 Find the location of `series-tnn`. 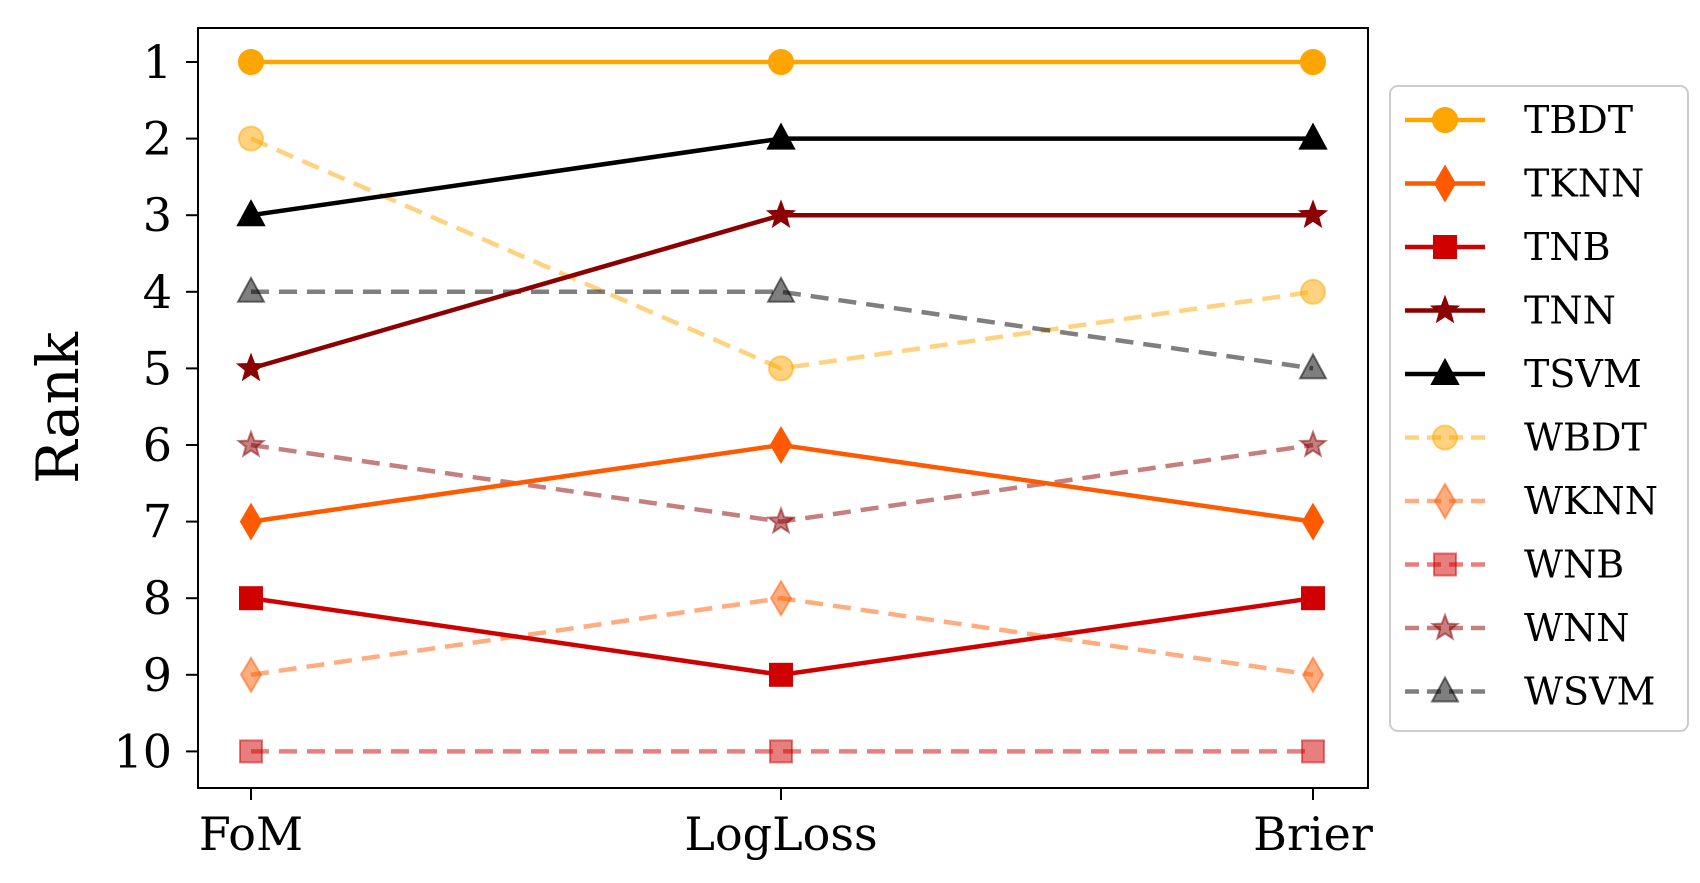

series-tnn is located at coordinates (782, 290).